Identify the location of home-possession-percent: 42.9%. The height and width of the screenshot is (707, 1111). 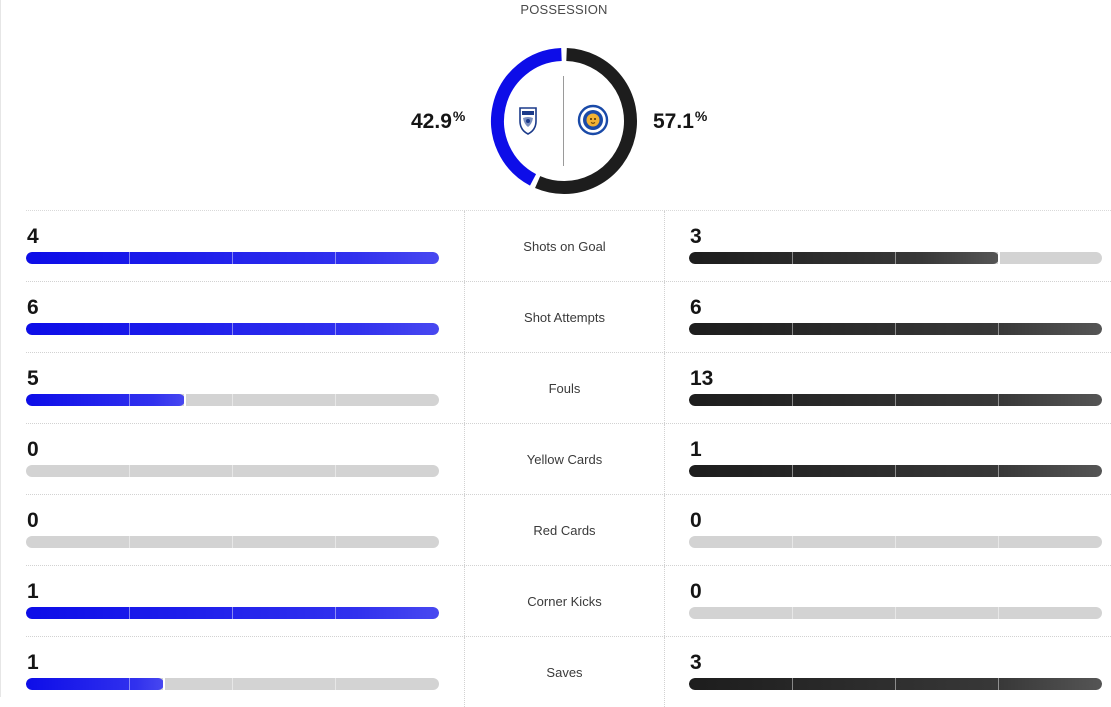
(438, 121).